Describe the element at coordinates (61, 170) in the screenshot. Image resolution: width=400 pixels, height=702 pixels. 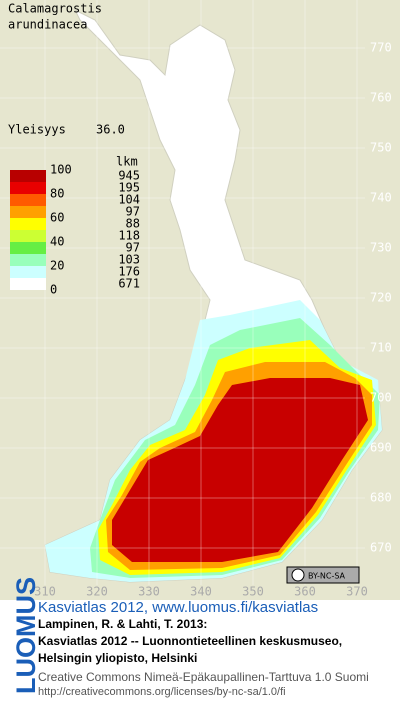
I see `legend-scale-label: 100` at that location.